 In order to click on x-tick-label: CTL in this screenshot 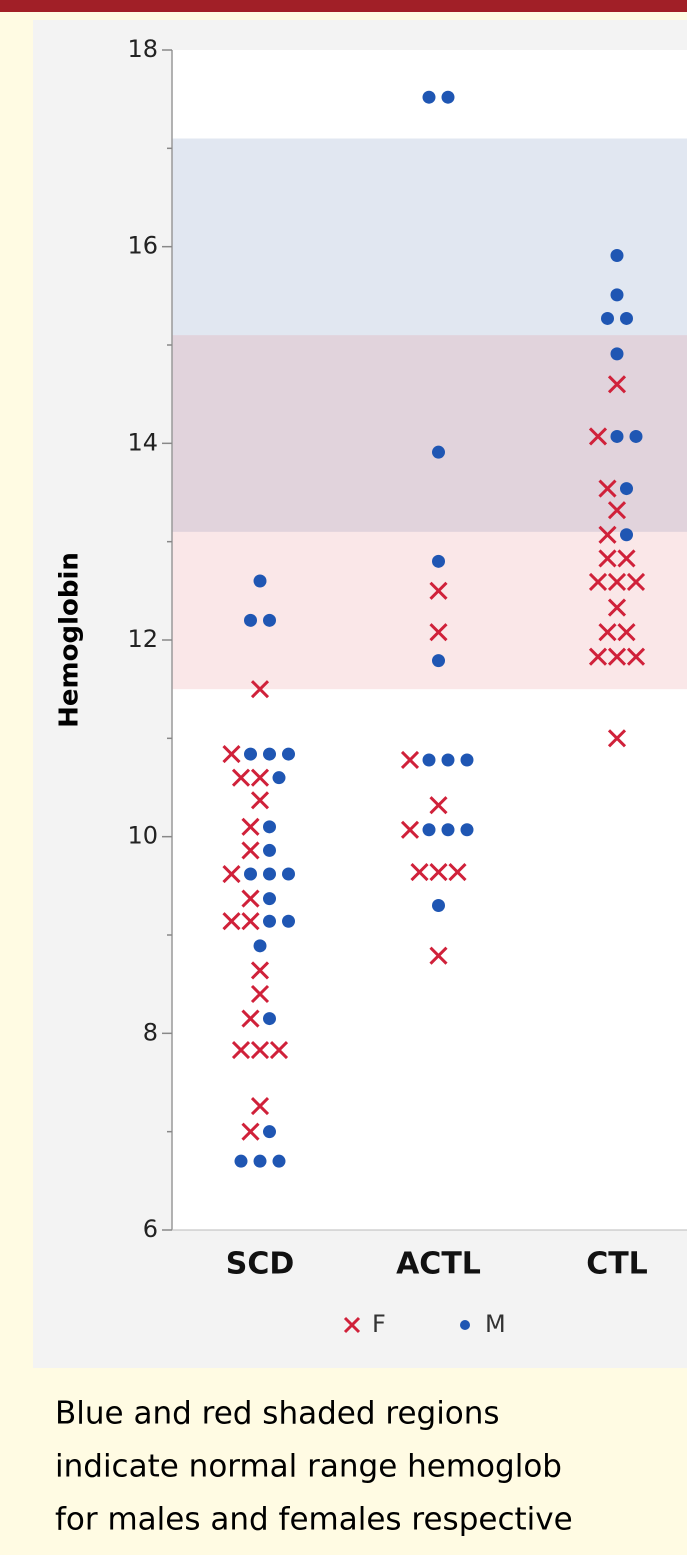, I will do `click(617, 1264)`.